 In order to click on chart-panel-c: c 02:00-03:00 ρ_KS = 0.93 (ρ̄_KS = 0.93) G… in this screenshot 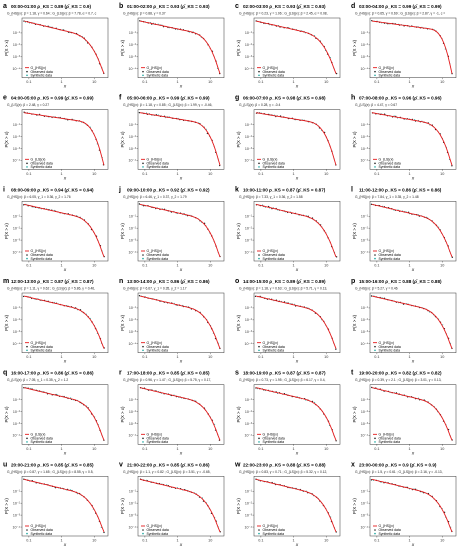, I will do `click(288, 46)`.